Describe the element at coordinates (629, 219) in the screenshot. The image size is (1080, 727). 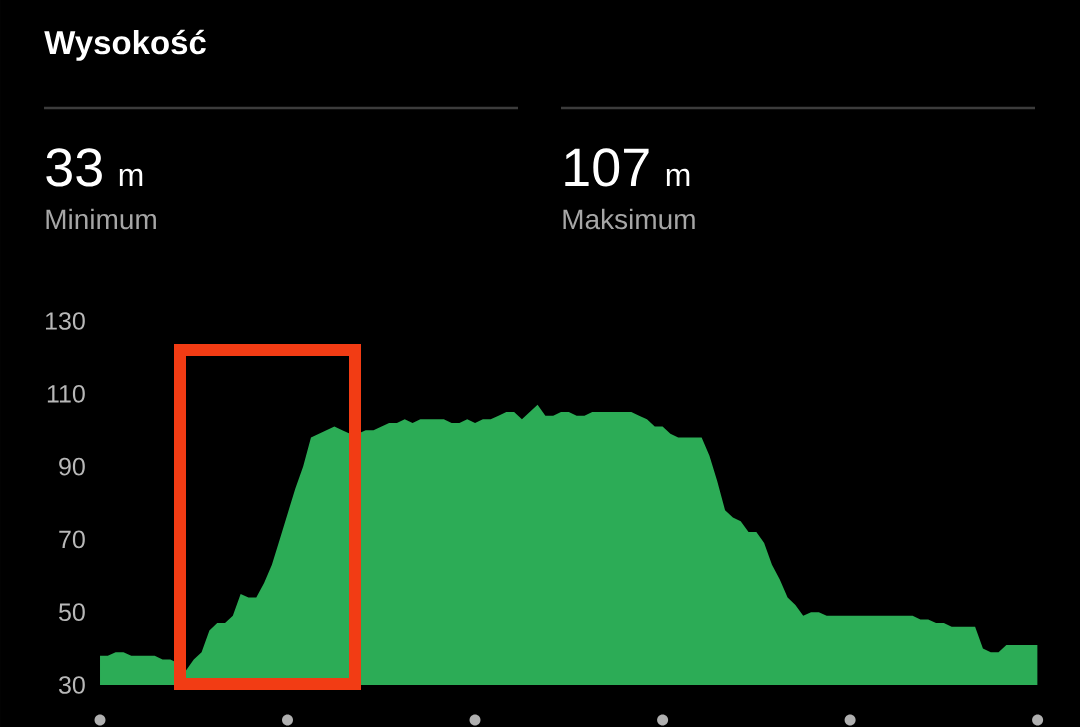
I see `text: Maksimum` at that location.